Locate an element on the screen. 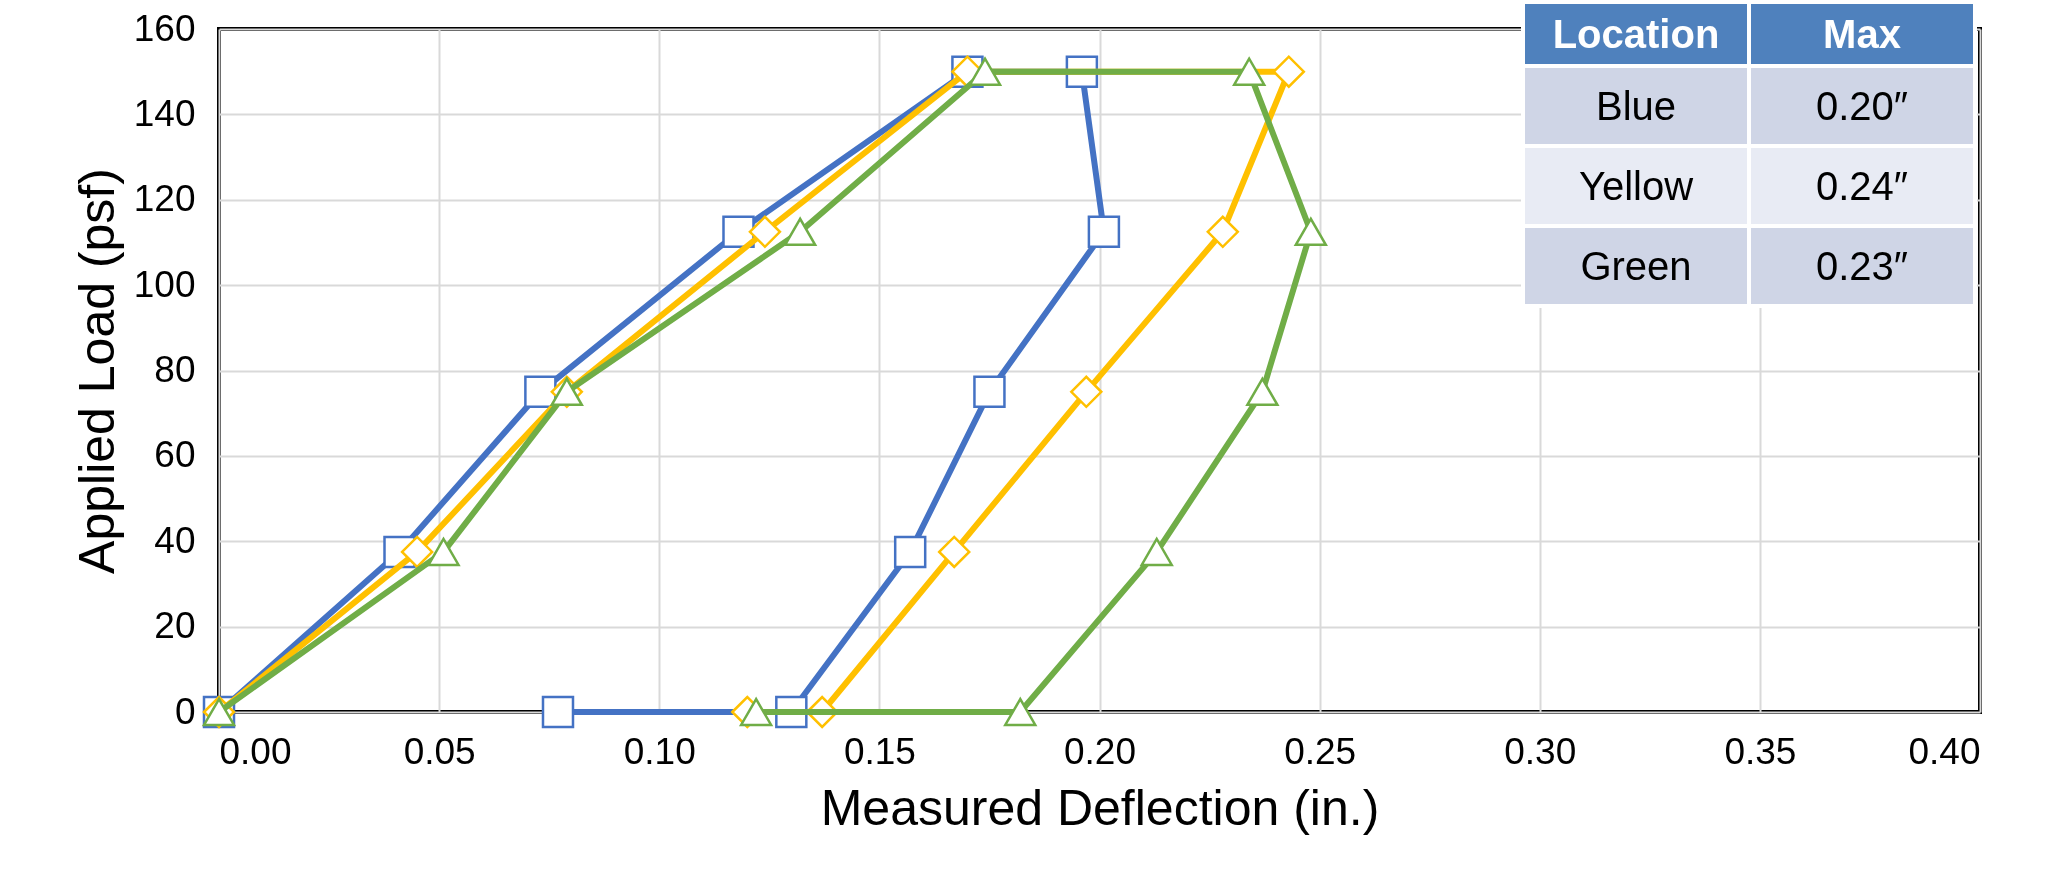 The image size is (2048, 896). x-tick-label: 0.00 is located at coordinates (255, 751).